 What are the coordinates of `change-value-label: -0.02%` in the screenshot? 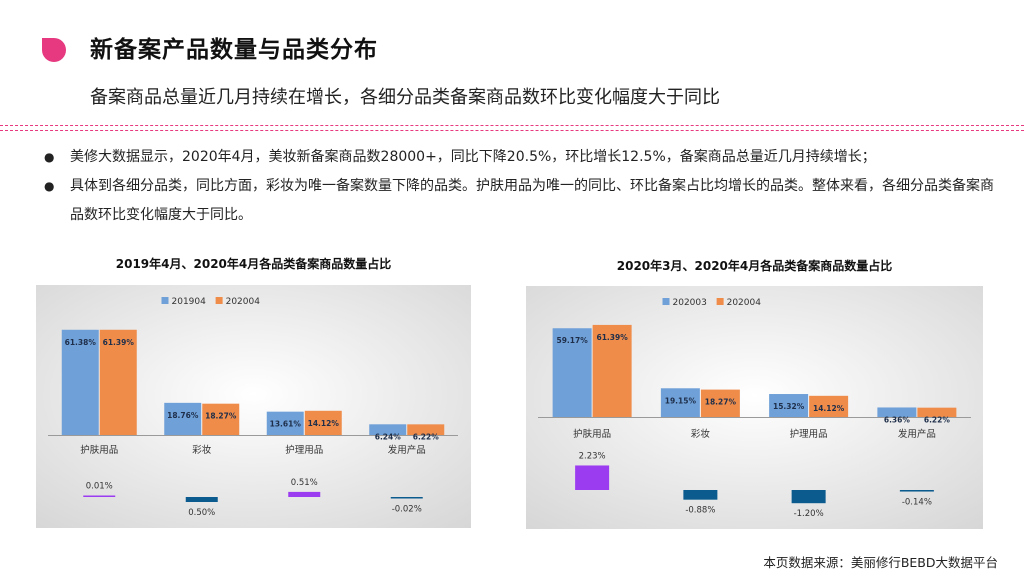 It's located at (407, 510).